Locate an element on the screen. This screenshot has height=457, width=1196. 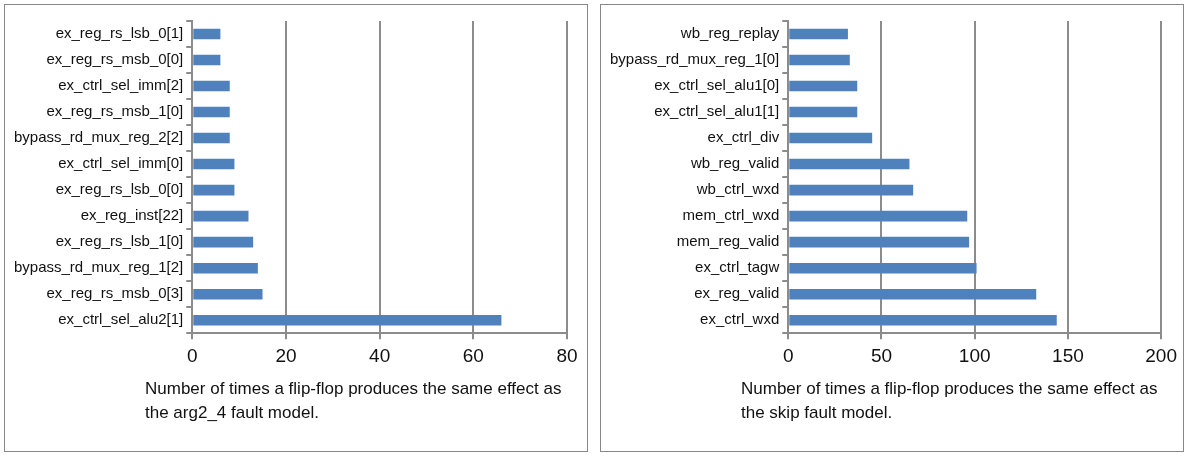
y-tick-label: wb_reg_valid is located at coordinates (734, 163).